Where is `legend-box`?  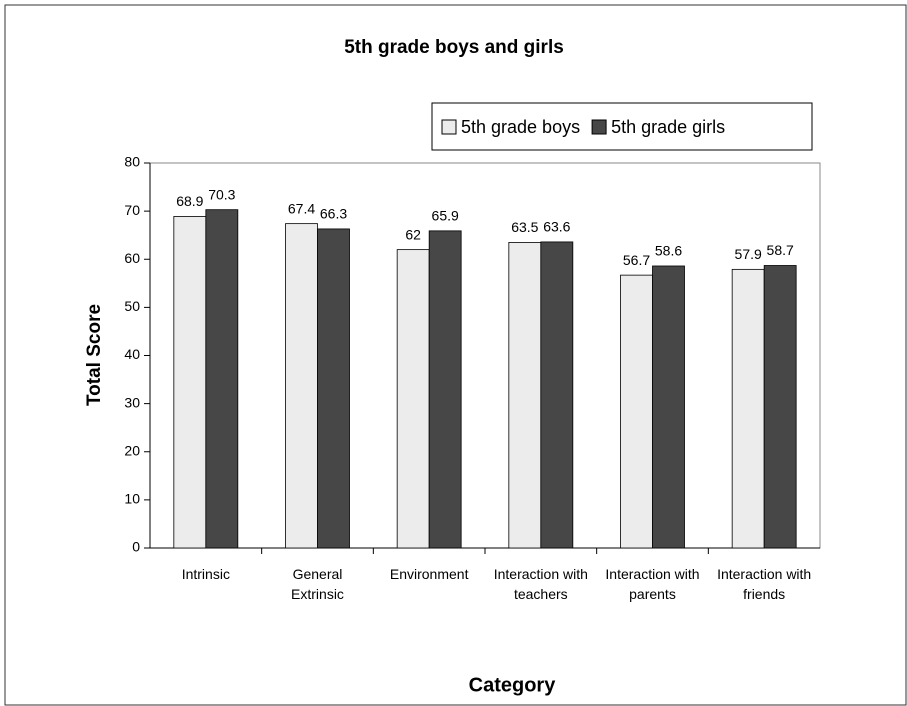 legend-box is located at coordinates (622, 126).